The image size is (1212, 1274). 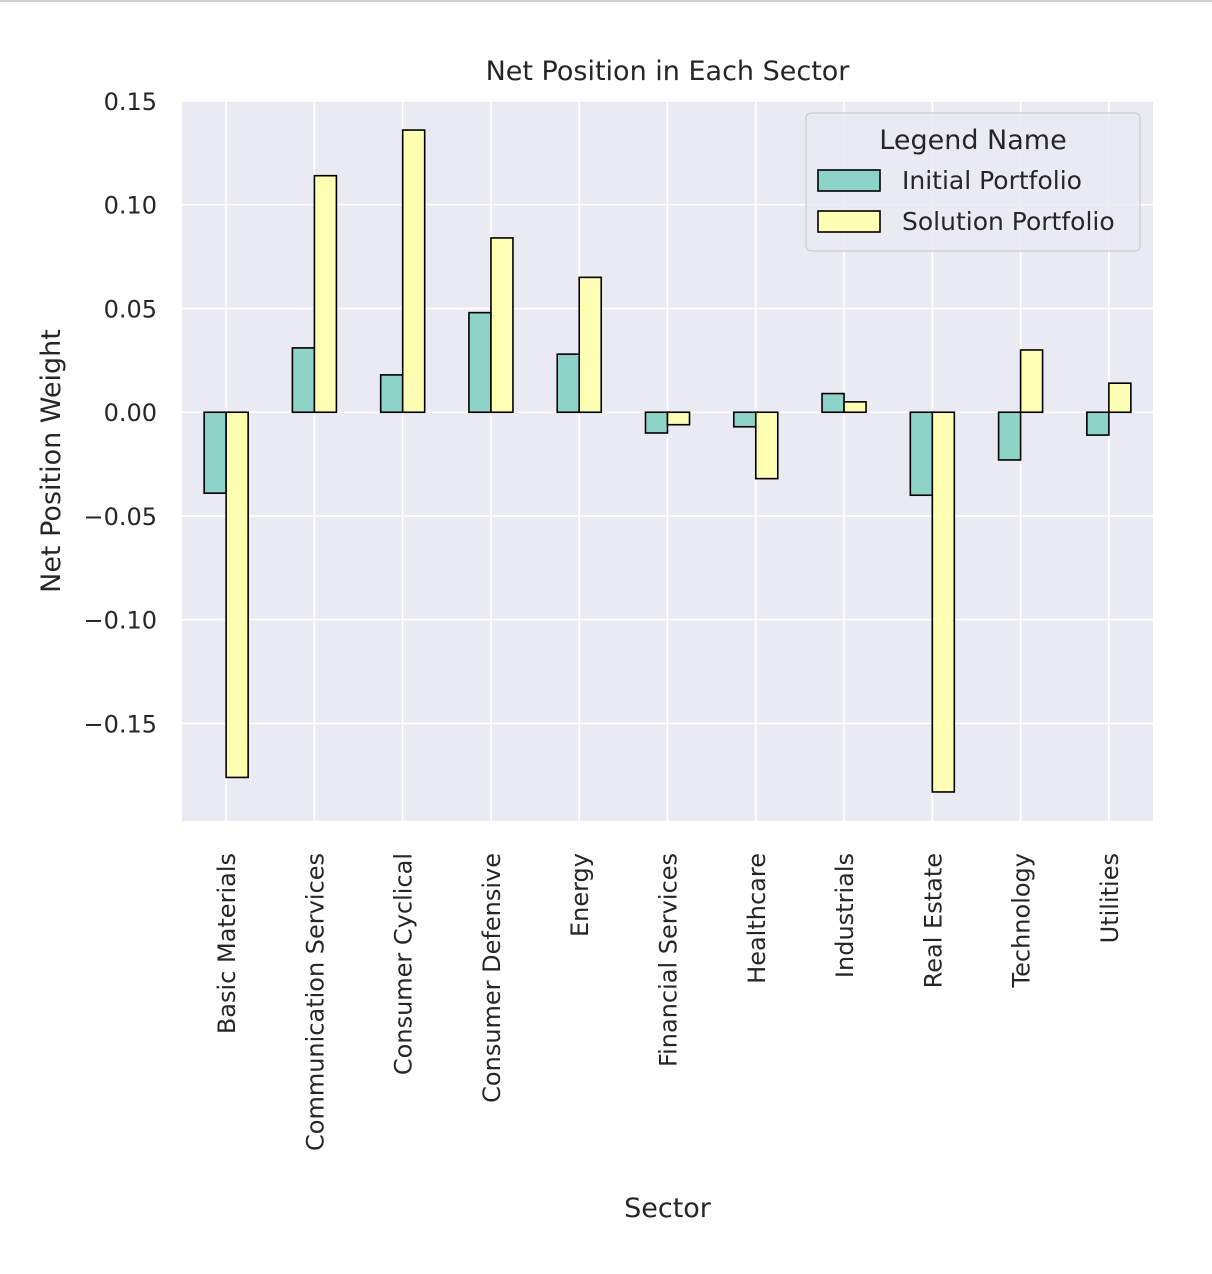 What do you see at coordinates (757, 918) in the screenshot?
I see `x-tick-label: Healthcare` at bounding box center [757, 918].